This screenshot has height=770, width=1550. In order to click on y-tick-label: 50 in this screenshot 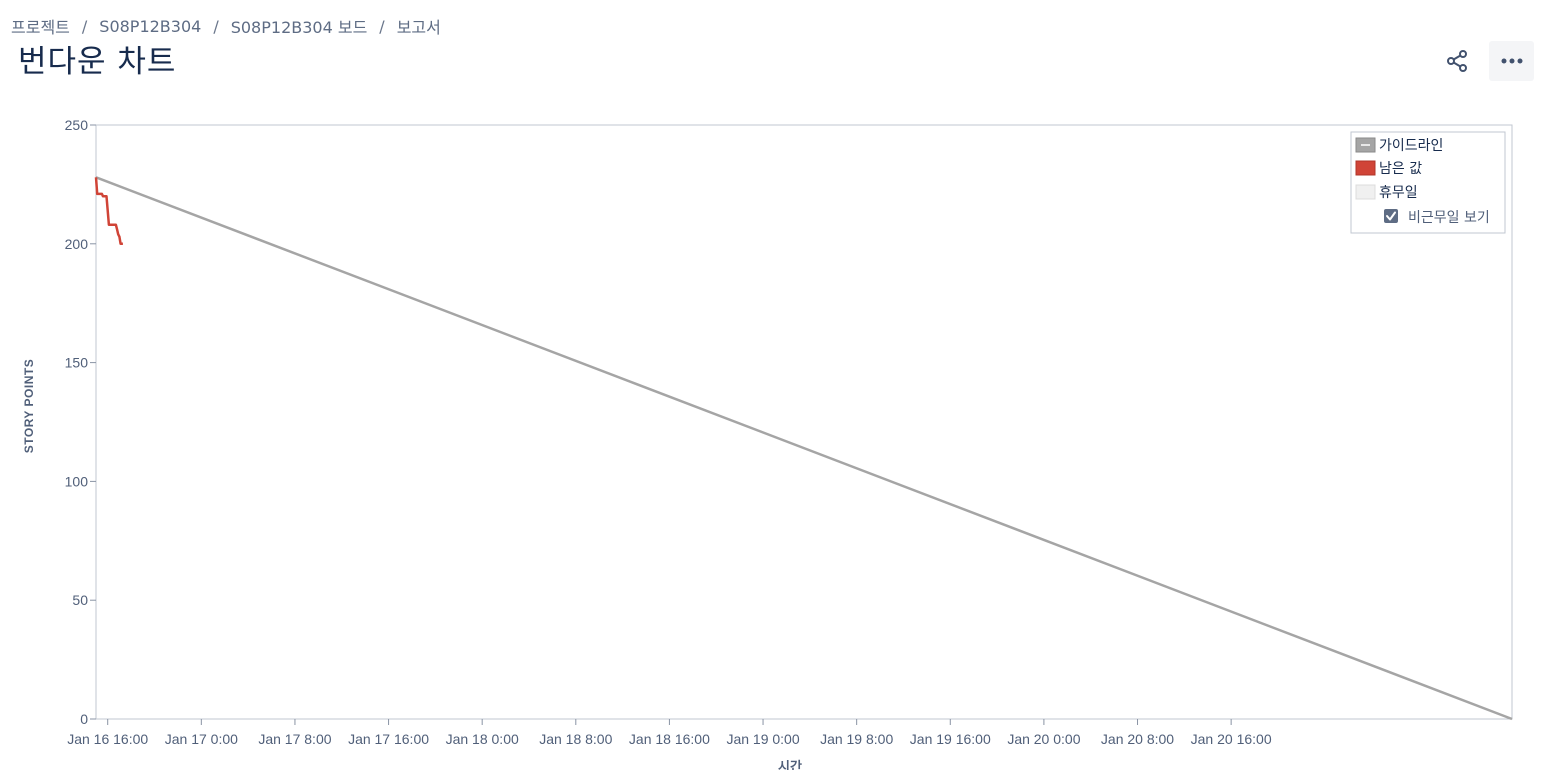, I will do `click(80, 600)`.